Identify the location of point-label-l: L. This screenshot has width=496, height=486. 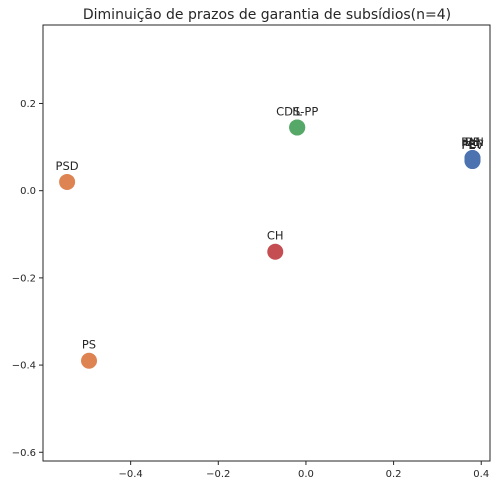
(472, 144).